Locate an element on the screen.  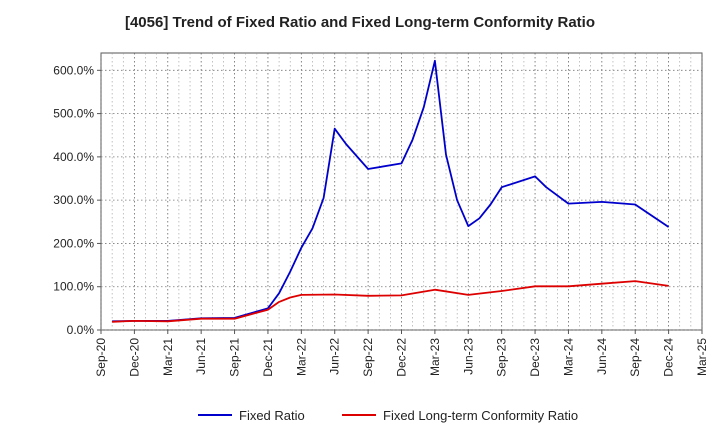
x-tick-label: Sep-20 is located at coordinates (101, 357).